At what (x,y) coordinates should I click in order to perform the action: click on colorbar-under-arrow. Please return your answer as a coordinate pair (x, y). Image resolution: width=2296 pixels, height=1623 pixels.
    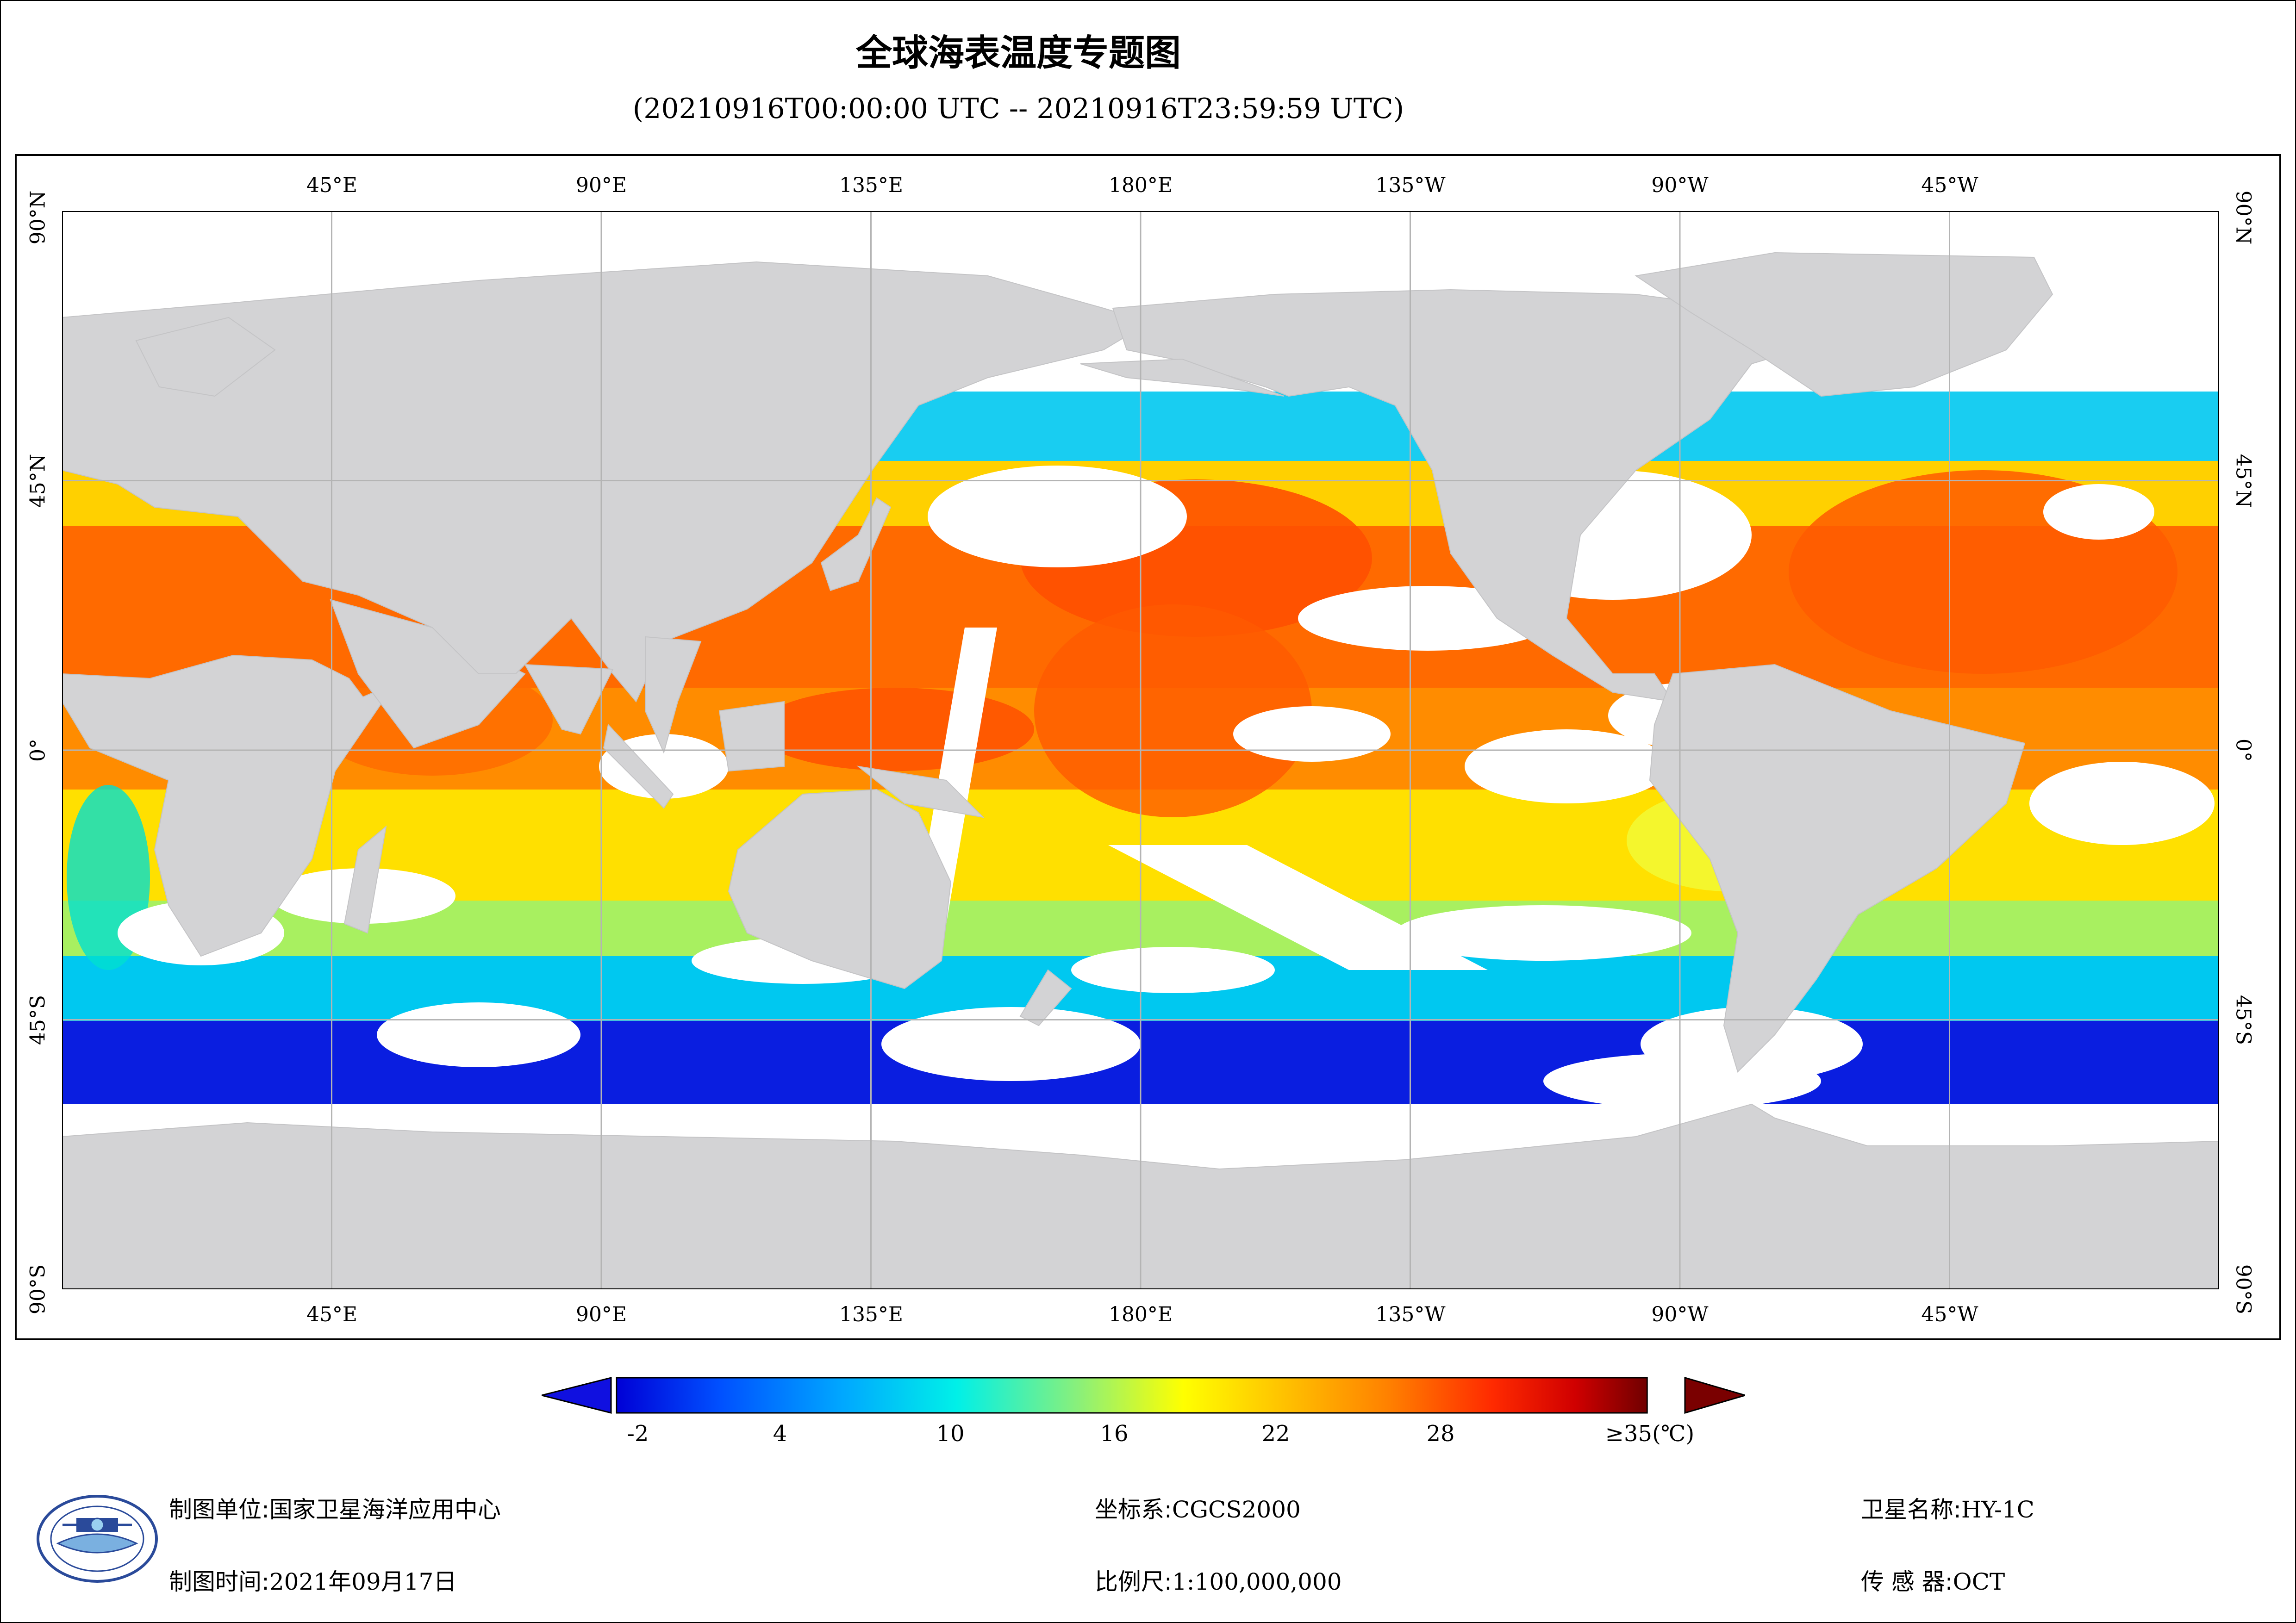
    Looking at the image, I should click on (577, 1395).